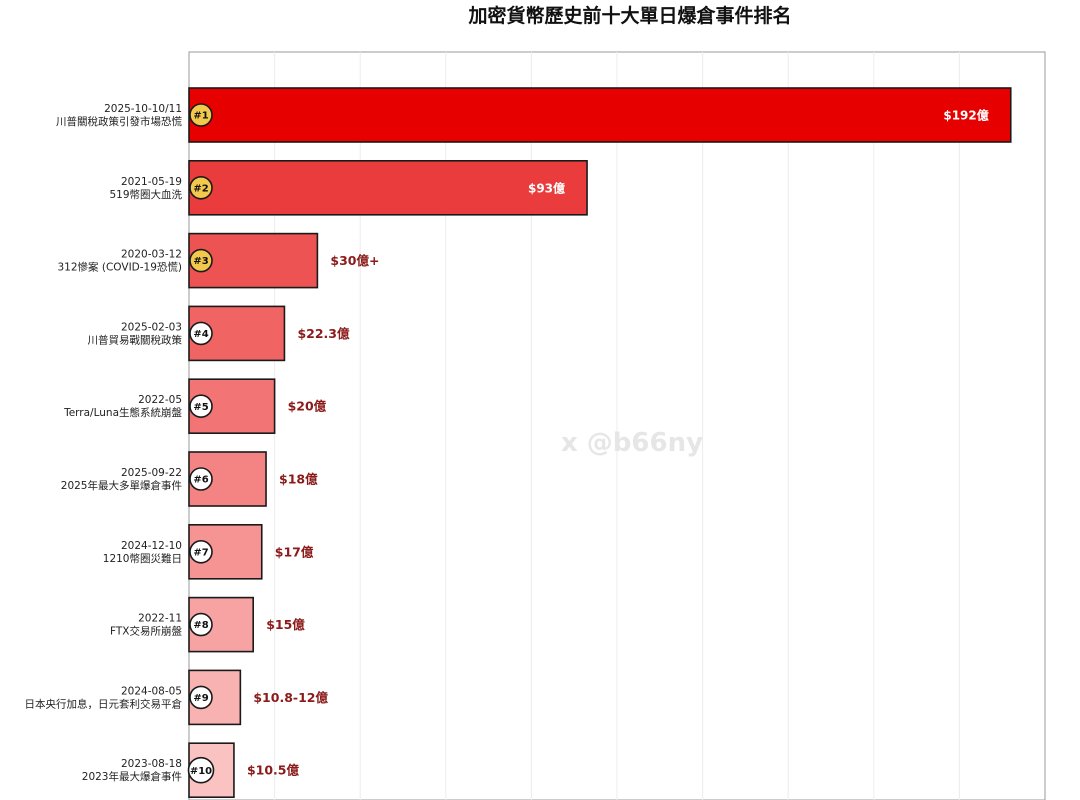 The image size is (1080, 800). I want to click on rank-label: #8, so click(200, 625).